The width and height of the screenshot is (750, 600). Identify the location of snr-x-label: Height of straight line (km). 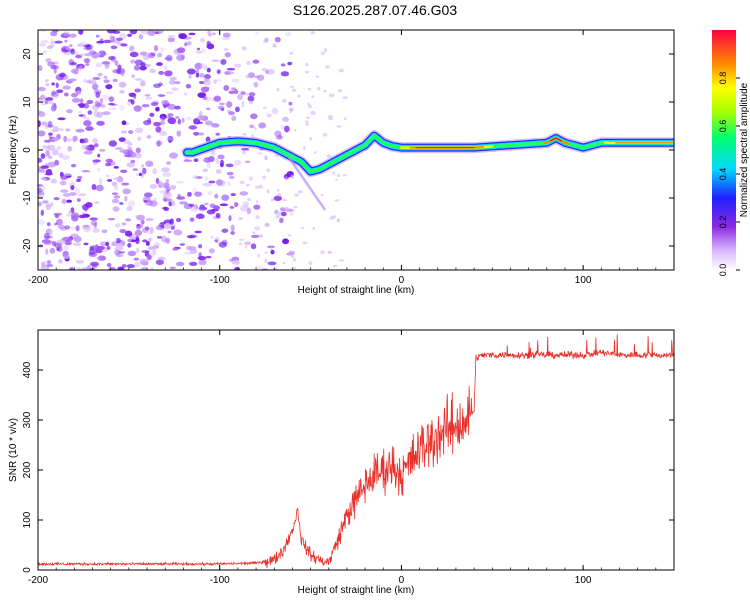
(356, 590).